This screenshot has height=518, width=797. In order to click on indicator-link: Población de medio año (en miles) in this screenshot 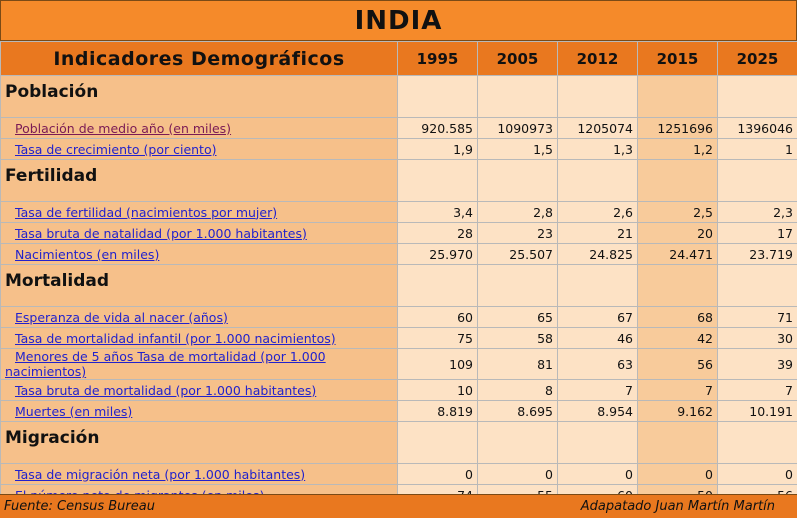, I will do `click(123, 128)`.